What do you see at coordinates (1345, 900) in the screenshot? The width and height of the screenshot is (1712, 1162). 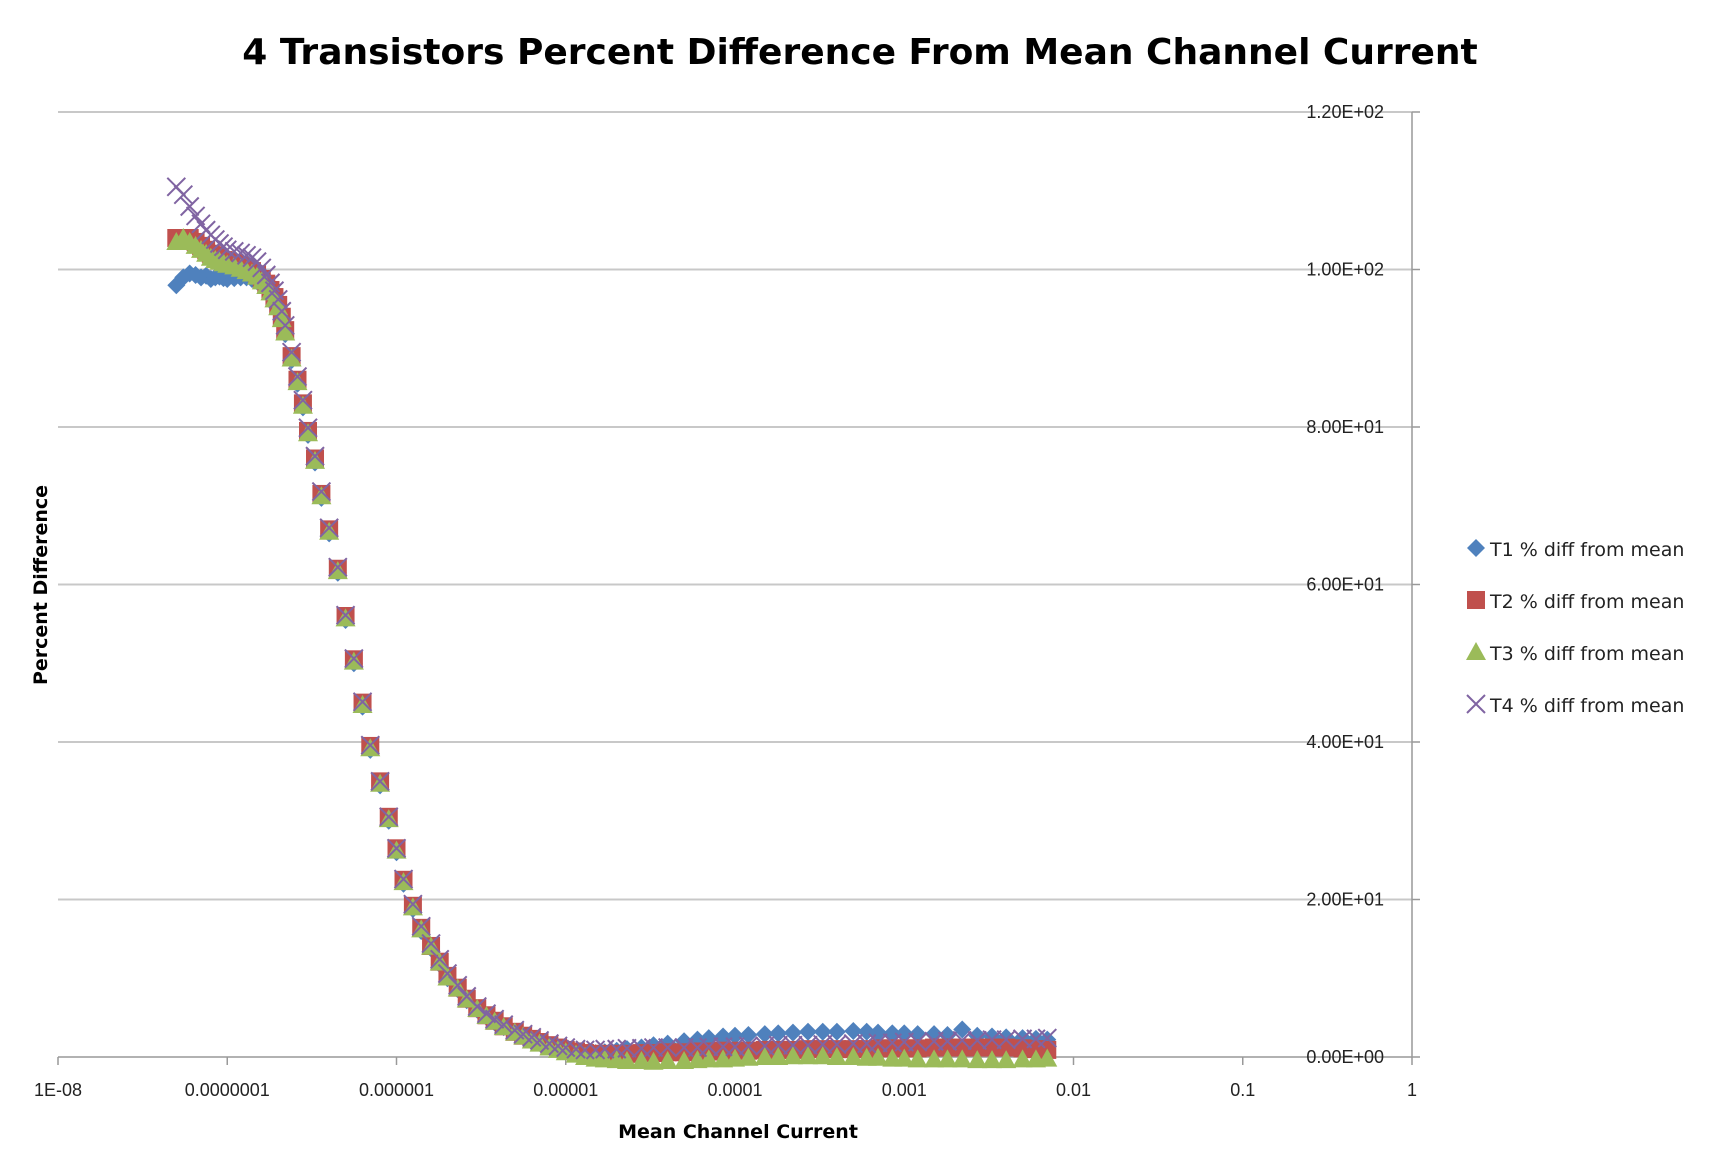 I see `y-tick-label: 2.00E+01` at bounding box center [1345, 900].